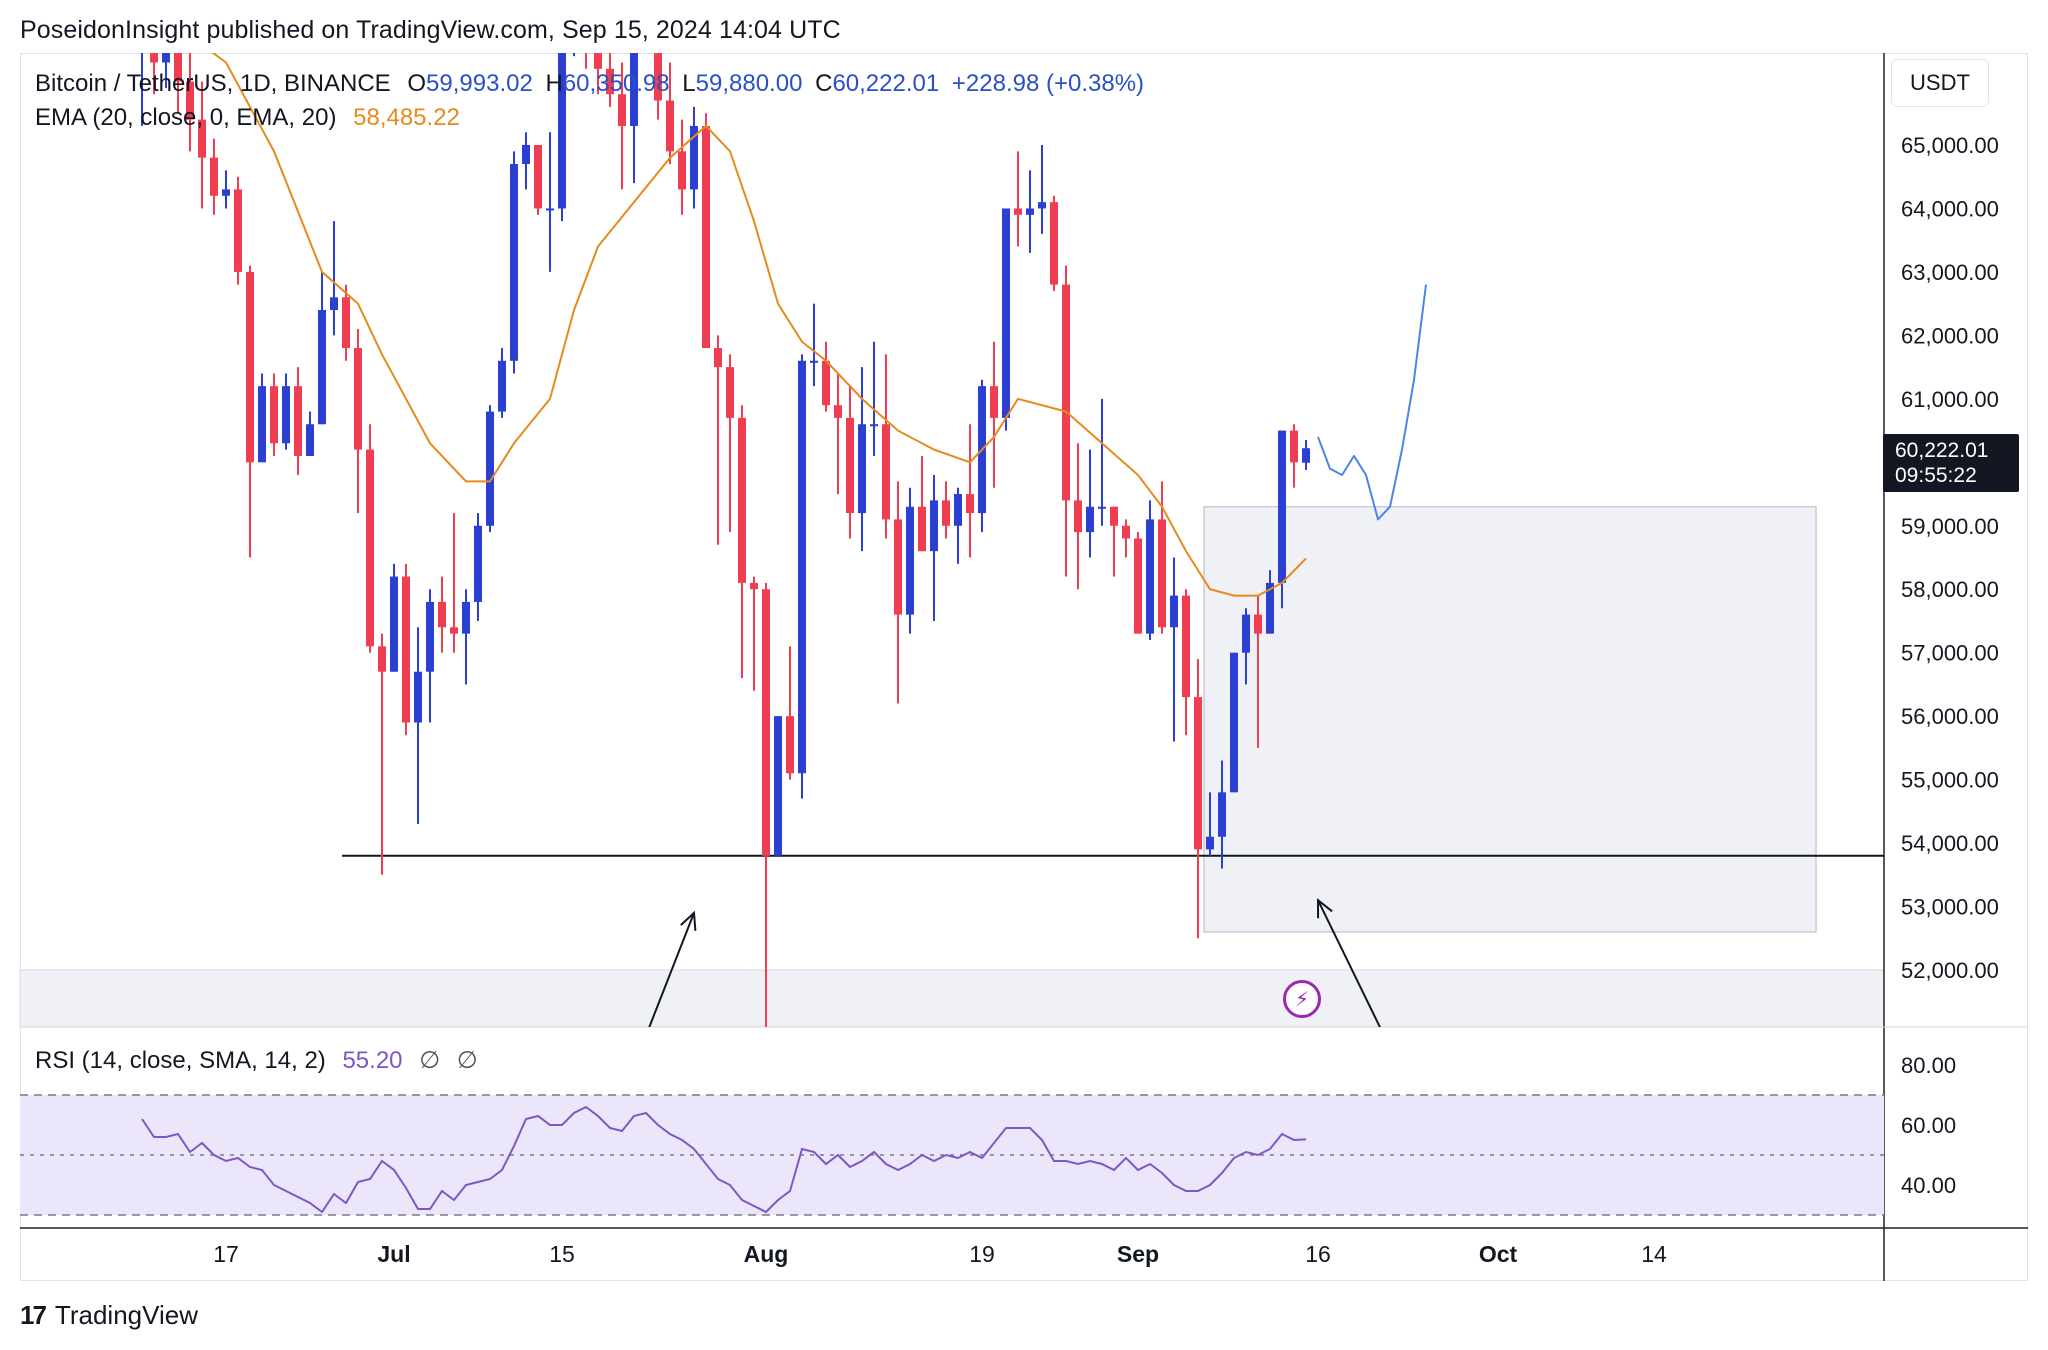 The image size is (2048, 1350). Describe the element at coordinates (1372, 402) in the screenshot. I see `projection-path` at that location.